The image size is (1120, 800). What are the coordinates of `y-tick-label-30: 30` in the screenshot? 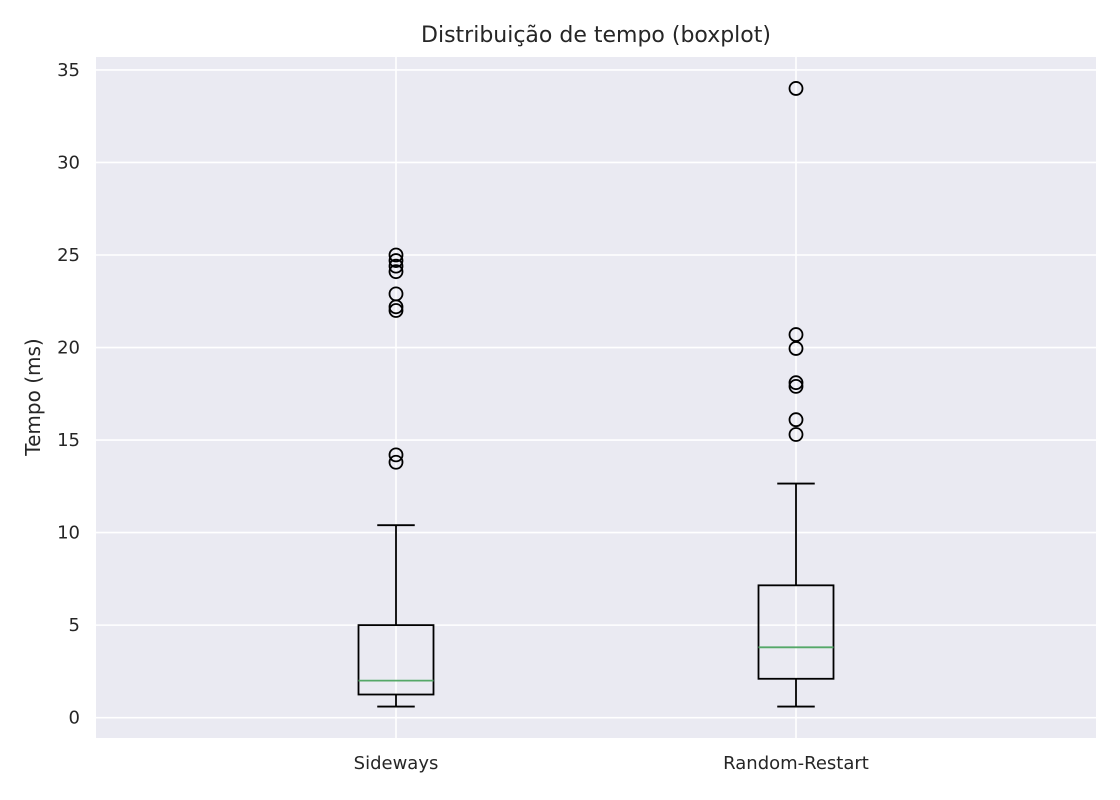 It's located at (68, 162).